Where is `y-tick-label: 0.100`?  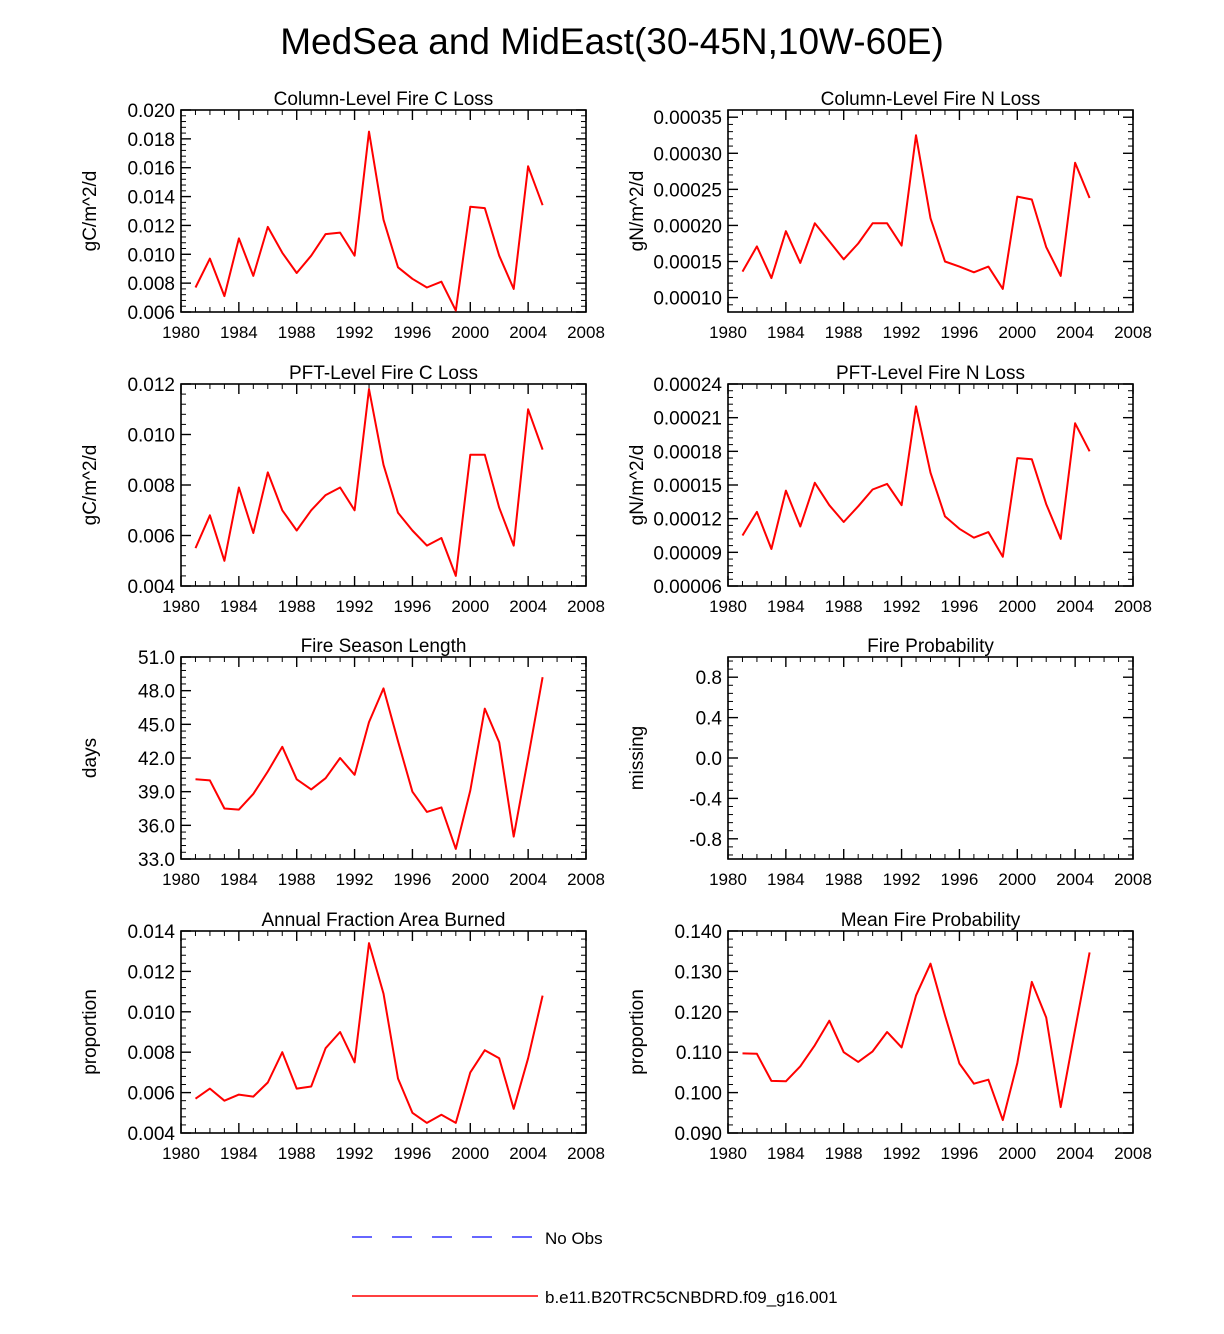 y-tick-label: 0.100 is located at coordinates (698, 1094).